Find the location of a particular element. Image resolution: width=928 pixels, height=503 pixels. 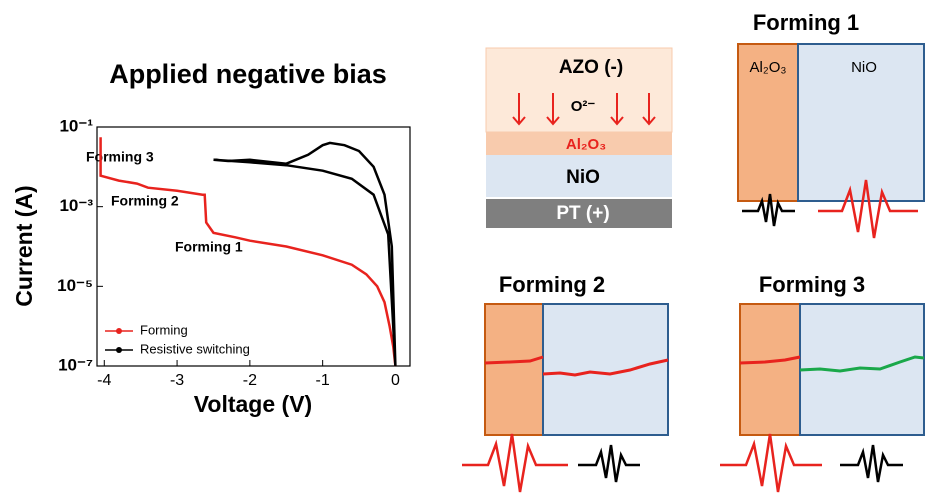

azo-layer is located at coordinates (579, 90).